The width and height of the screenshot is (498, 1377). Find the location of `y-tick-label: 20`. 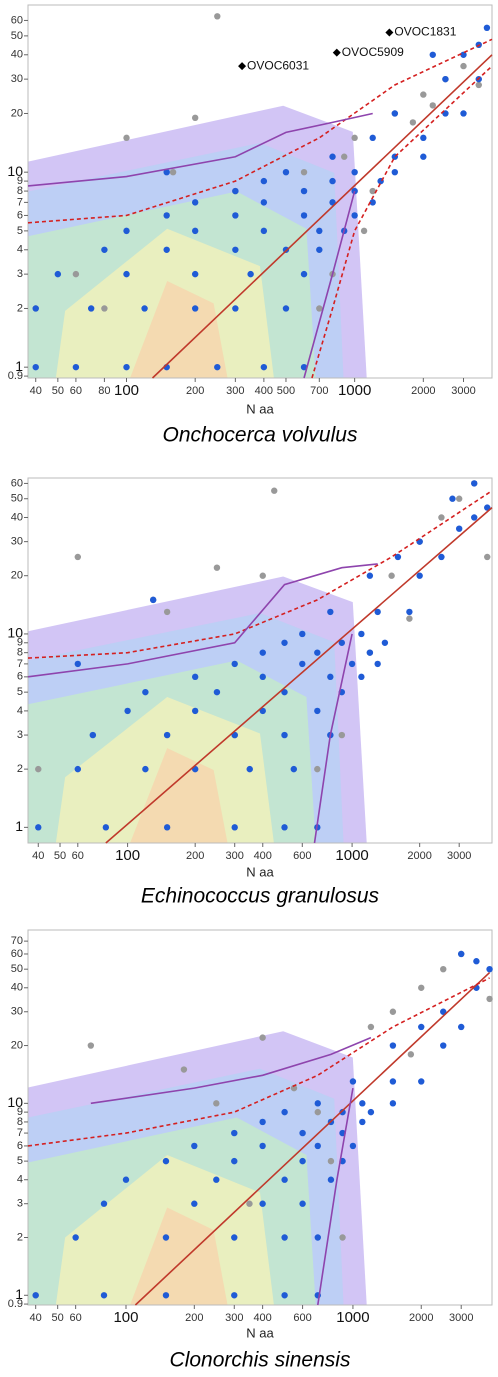

y-tick-label: 20 is located at coordinates (17, 1045).